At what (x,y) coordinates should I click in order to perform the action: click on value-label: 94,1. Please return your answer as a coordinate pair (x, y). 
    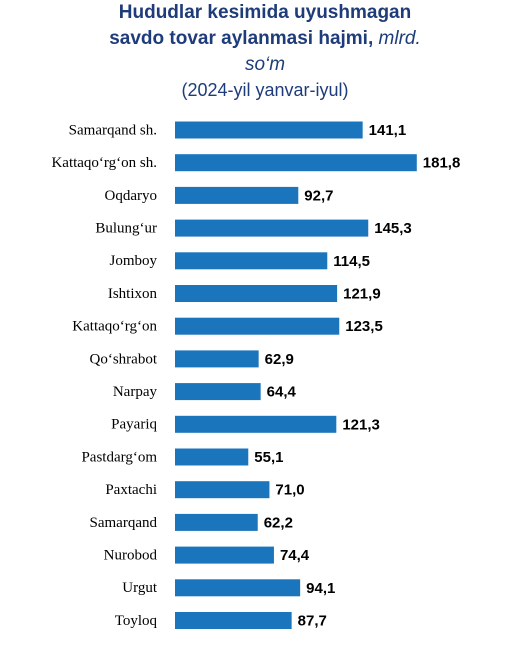
    Looking at the image, I should click on (320, 588).